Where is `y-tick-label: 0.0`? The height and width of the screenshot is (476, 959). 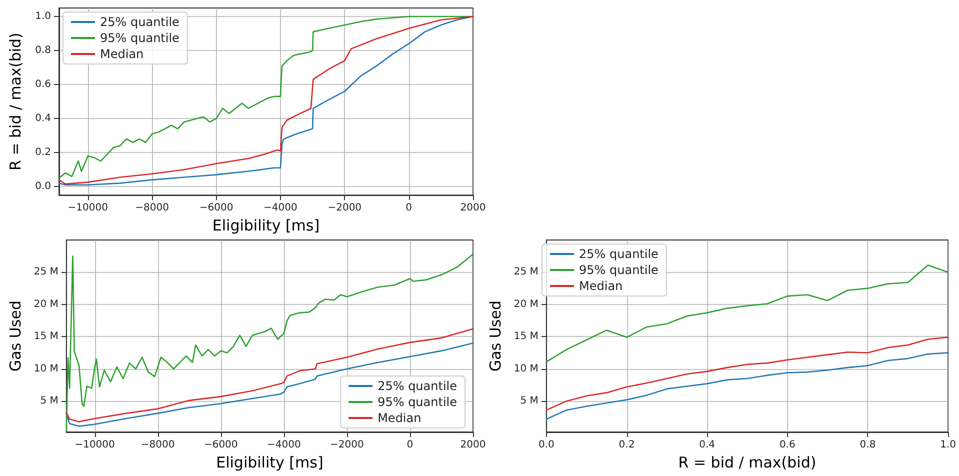
y-tick-label: 0.0 is located at coordinates (43, 186).